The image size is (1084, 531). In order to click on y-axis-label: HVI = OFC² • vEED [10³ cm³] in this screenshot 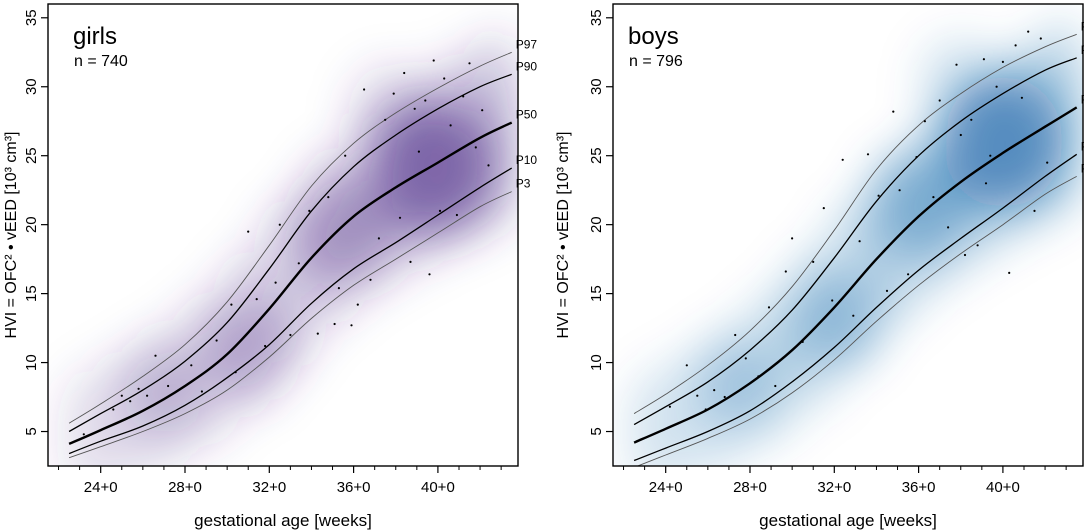, I will do `click(563, 235)`.